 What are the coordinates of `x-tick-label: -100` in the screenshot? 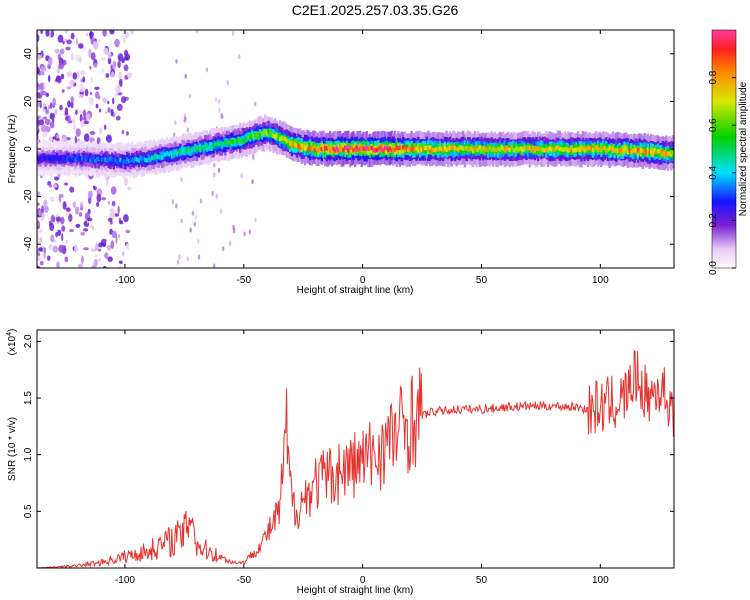 It's located at (125, 280).